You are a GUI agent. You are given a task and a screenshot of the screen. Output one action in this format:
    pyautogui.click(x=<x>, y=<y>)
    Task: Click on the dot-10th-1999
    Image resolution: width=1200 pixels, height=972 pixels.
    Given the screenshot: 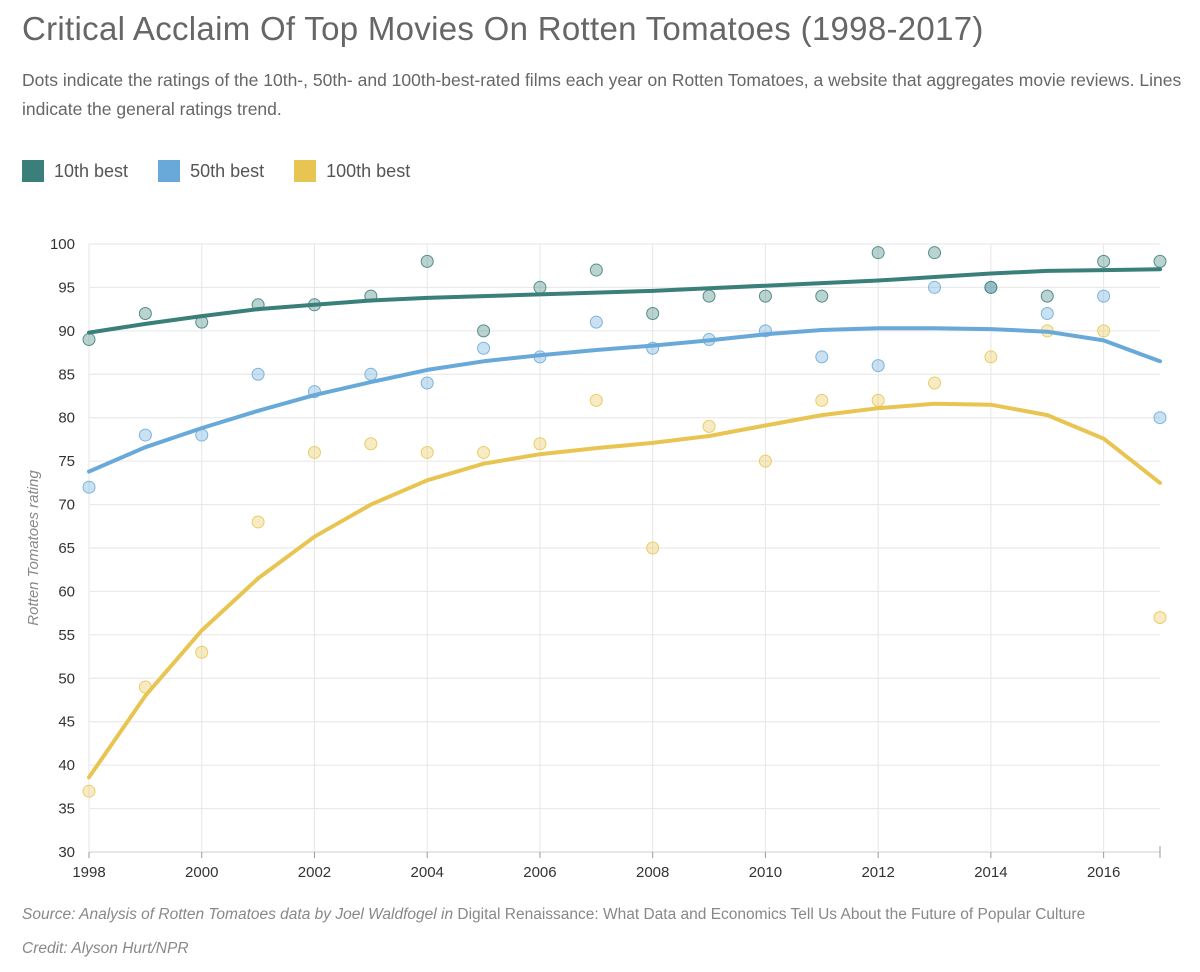 What is the action you would take?
    pyautogui.click(x=145, y=313)
    